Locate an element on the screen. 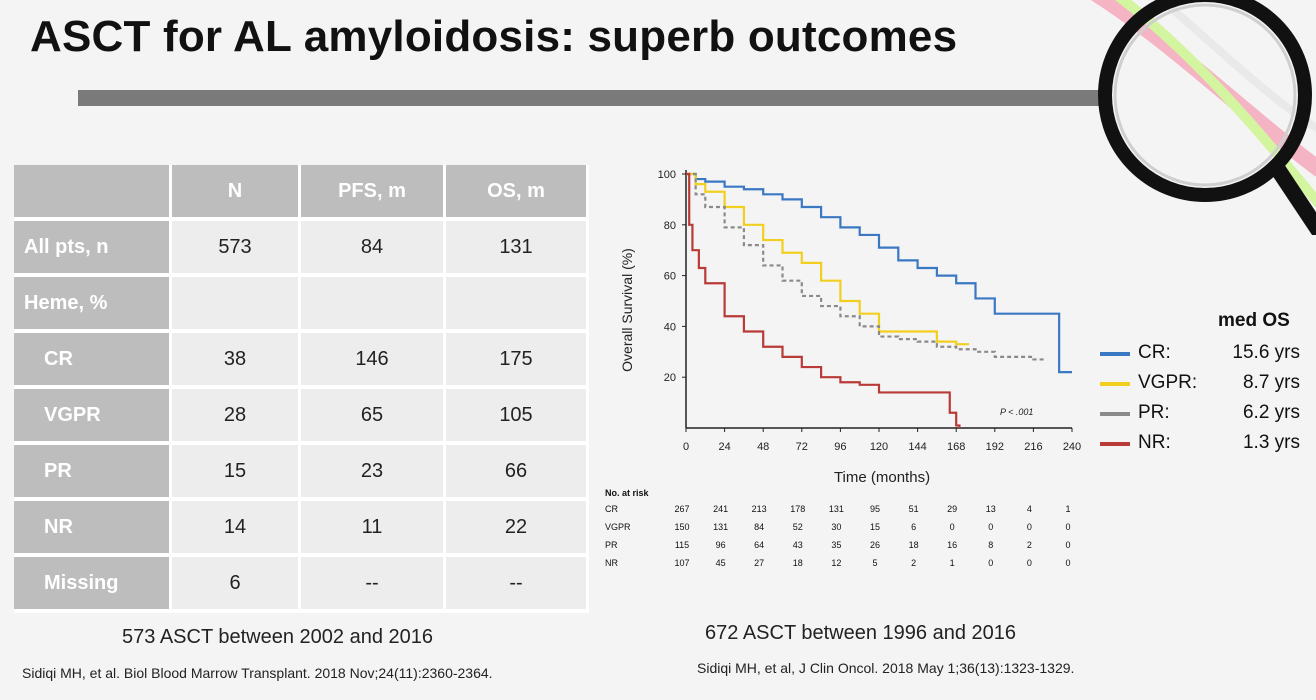 This screenshot has width=1316, height=700. cell-os: 22 is located at coordinates (517, 529).